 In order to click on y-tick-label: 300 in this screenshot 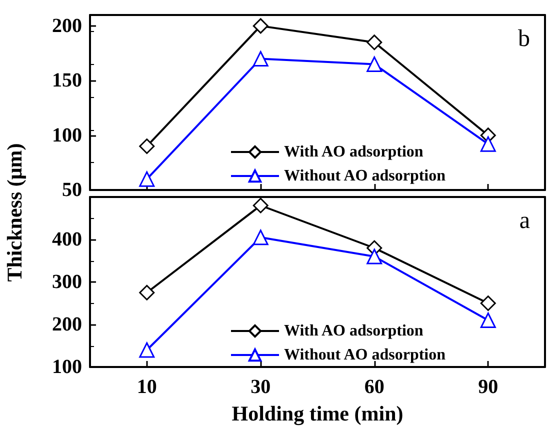, I will do `click(67, 282)`.